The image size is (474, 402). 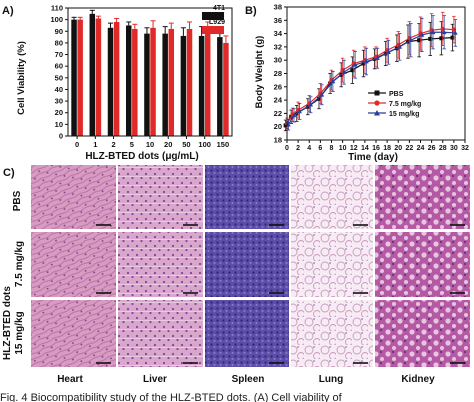 What do you see at coordinates (278, 113) in the screenshot?
I see `y-tick-label: 22` at bounding box center [278, 113].